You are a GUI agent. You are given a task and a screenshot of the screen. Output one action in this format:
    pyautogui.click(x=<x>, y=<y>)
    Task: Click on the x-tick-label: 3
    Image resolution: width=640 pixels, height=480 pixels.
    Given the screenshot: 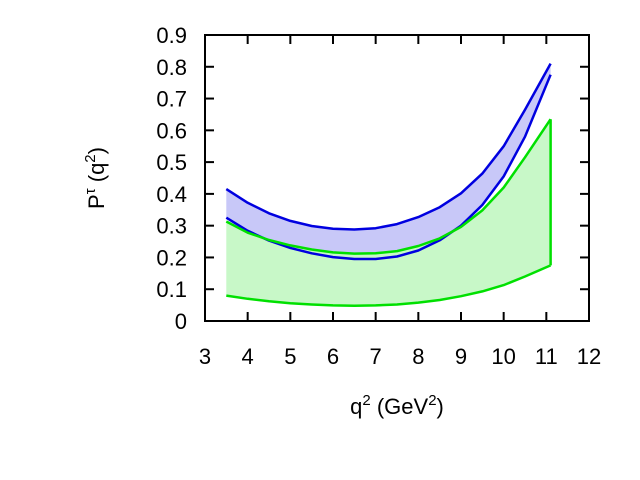 What is the action you would take?
    pyautogui.click(x=205, y=356)
    